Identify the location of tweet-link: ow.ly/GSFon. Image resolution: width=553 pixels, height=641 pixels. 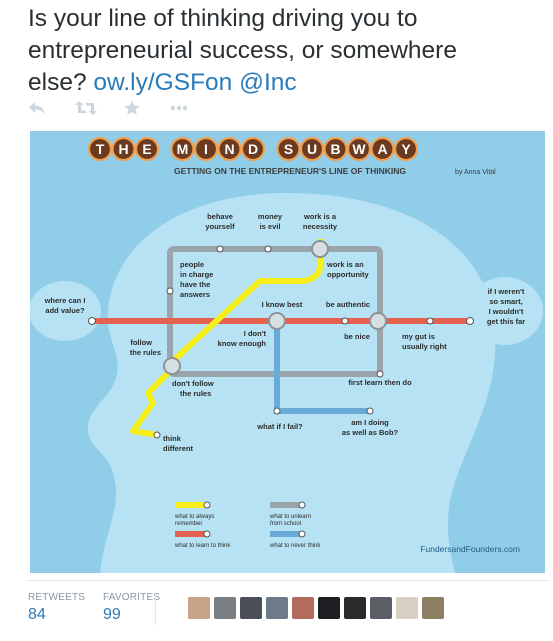
(163, 82).